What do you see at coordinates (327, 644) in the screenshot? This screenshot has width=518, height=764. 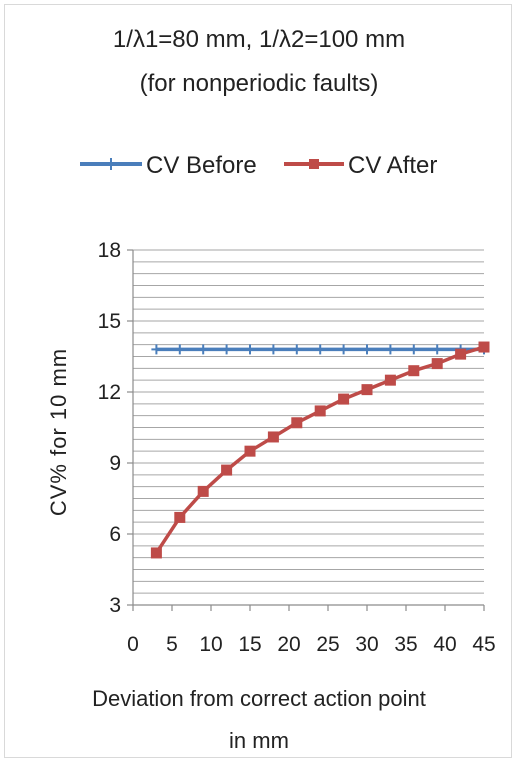 I see `x-tick-label: 25` at bounding box center [327, 644].